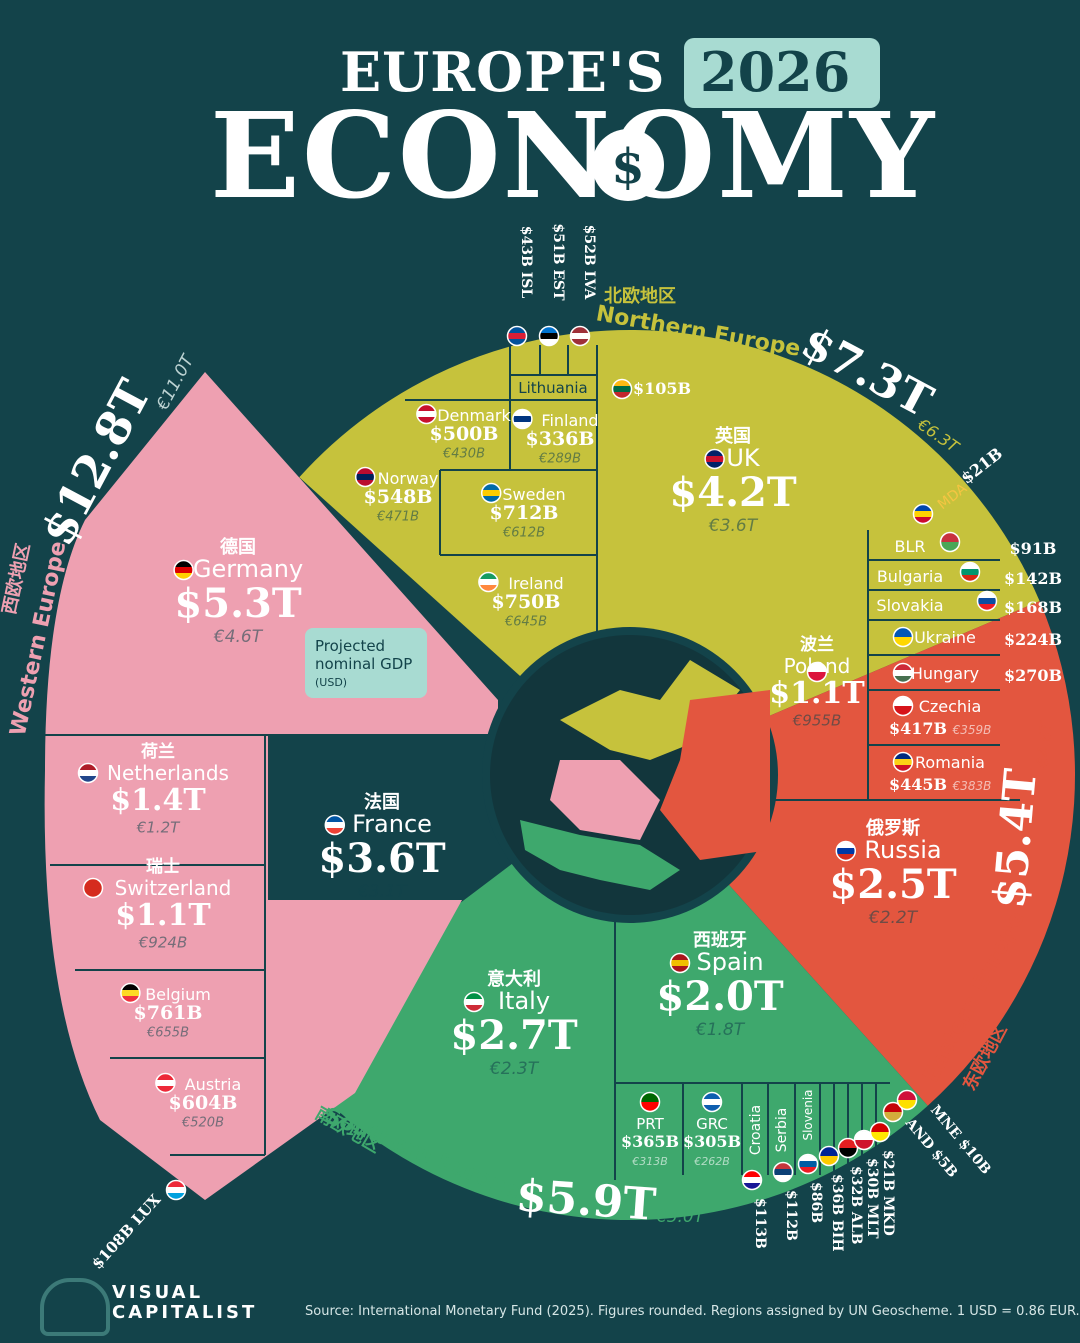 This screenshot has width=1080, height=1343. What do you see at coordinates (185, 1312) in the screenshot?
I see `brand-line2: CAPITALIST` at bounding box center [185, 1312].